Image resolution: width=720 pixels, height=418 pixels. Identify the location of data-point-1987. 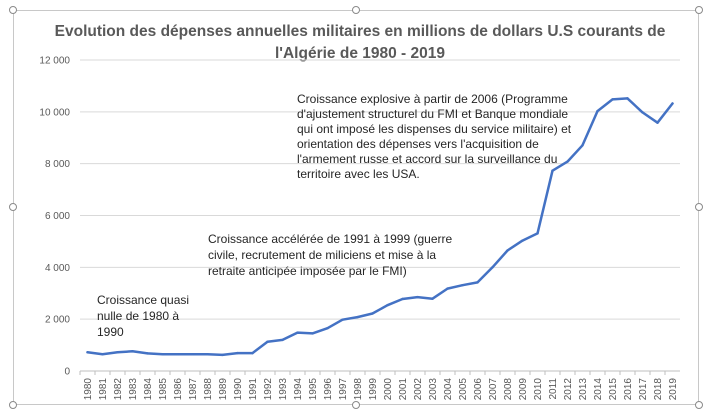
(192, 354).